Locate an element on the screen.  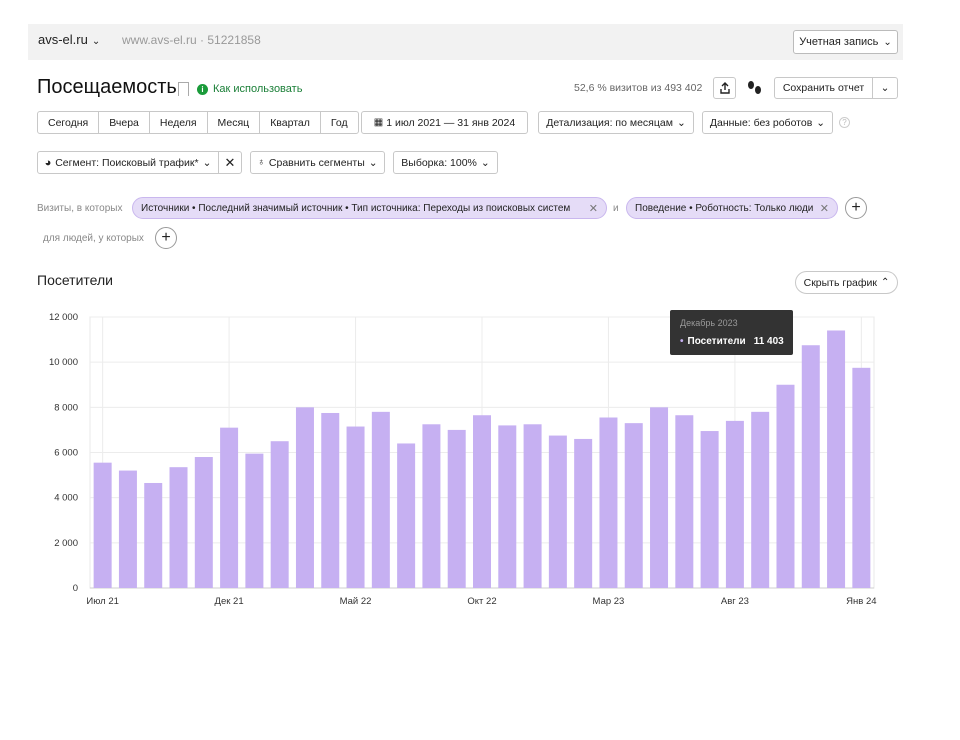
add-people-filter-button: + is located at coordinates (166, 238).